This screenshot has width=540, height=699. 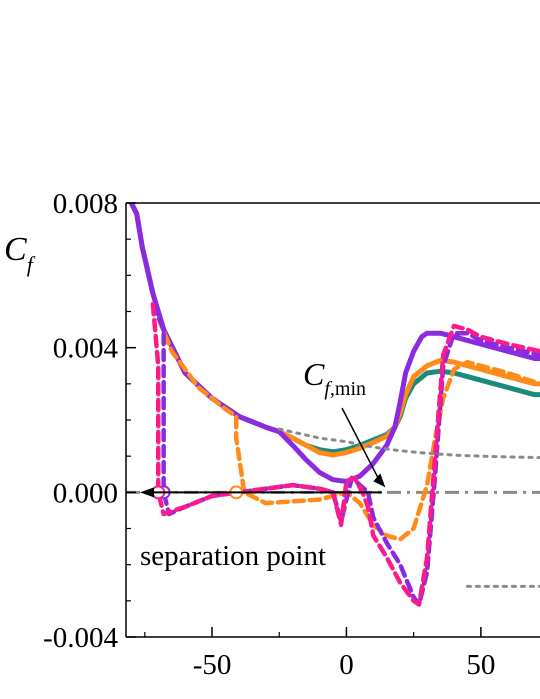 I want to click on cf-min-arrow, so click(x=360, y=444).